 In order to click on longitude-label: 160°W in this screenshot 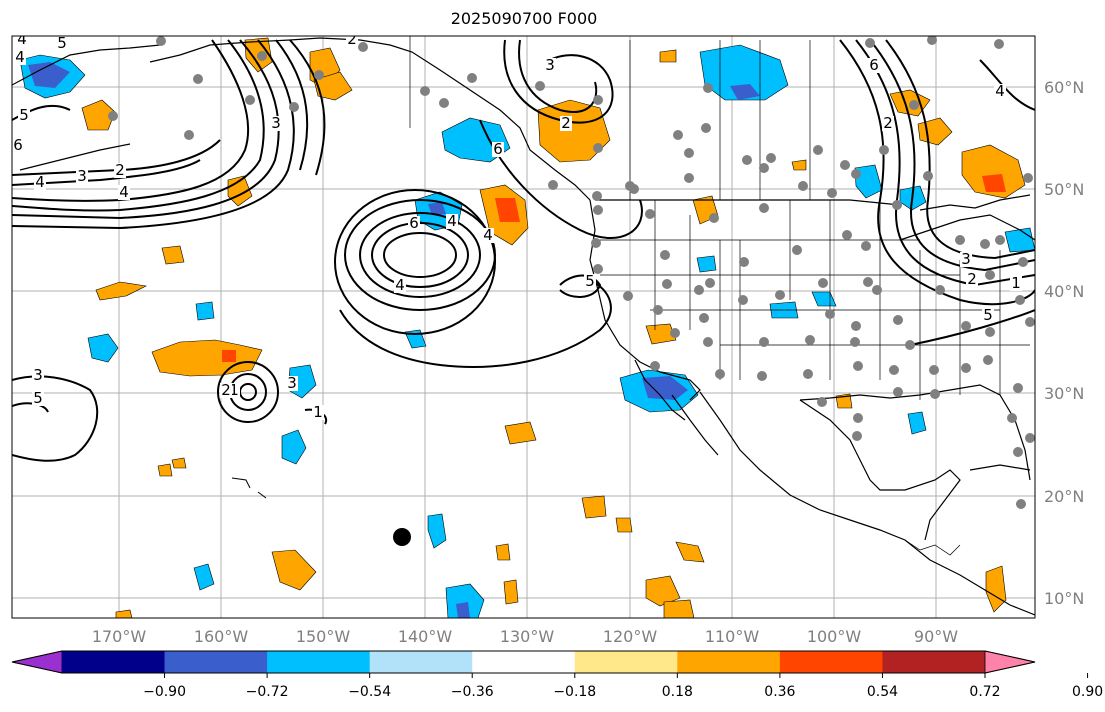, I will do `click(221, 636)`.